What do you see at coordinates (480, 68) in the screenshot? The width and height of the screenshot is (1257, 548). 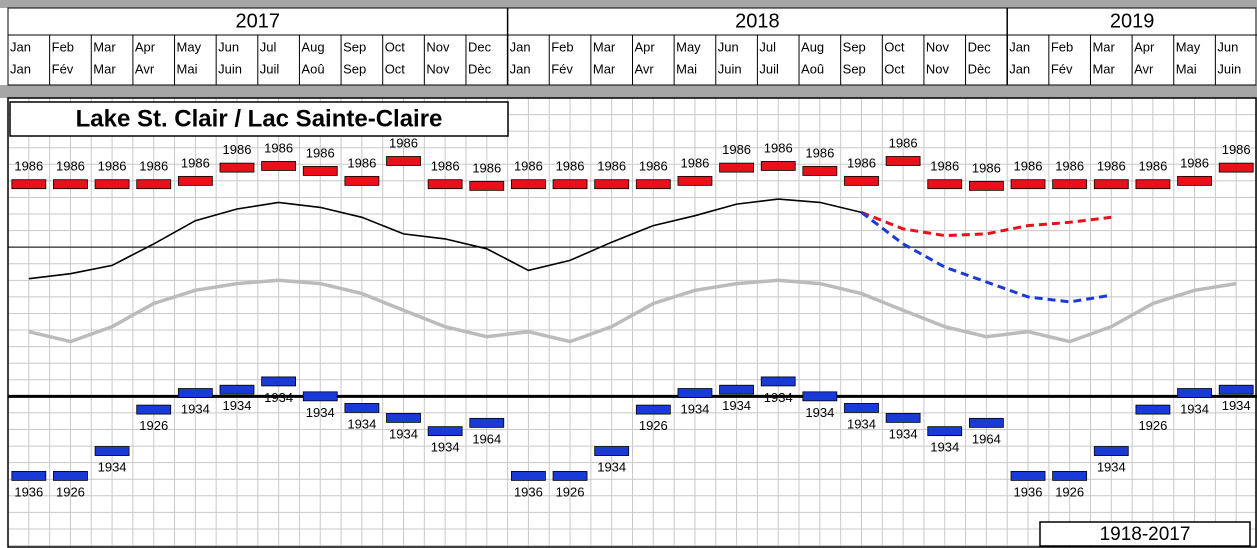 I see `month-label-fr: Dèc` at bounding box center [480, 68].